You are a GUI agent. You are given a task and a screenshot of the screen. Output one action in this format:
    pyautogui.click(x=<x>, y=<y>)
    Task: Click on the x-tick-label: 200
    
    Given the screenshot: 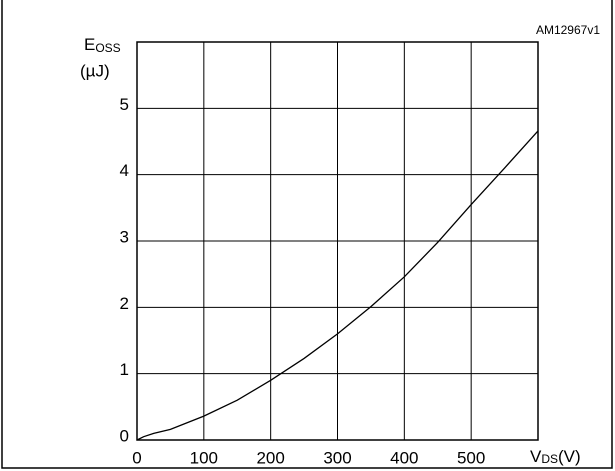 What is the action you would take?
    pyautogui.click(x=270, y=457)
    